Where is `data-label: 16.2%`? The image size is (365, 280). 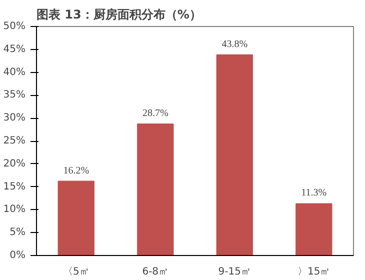
data-label: 16.2% is located at coordinates (76, 170).